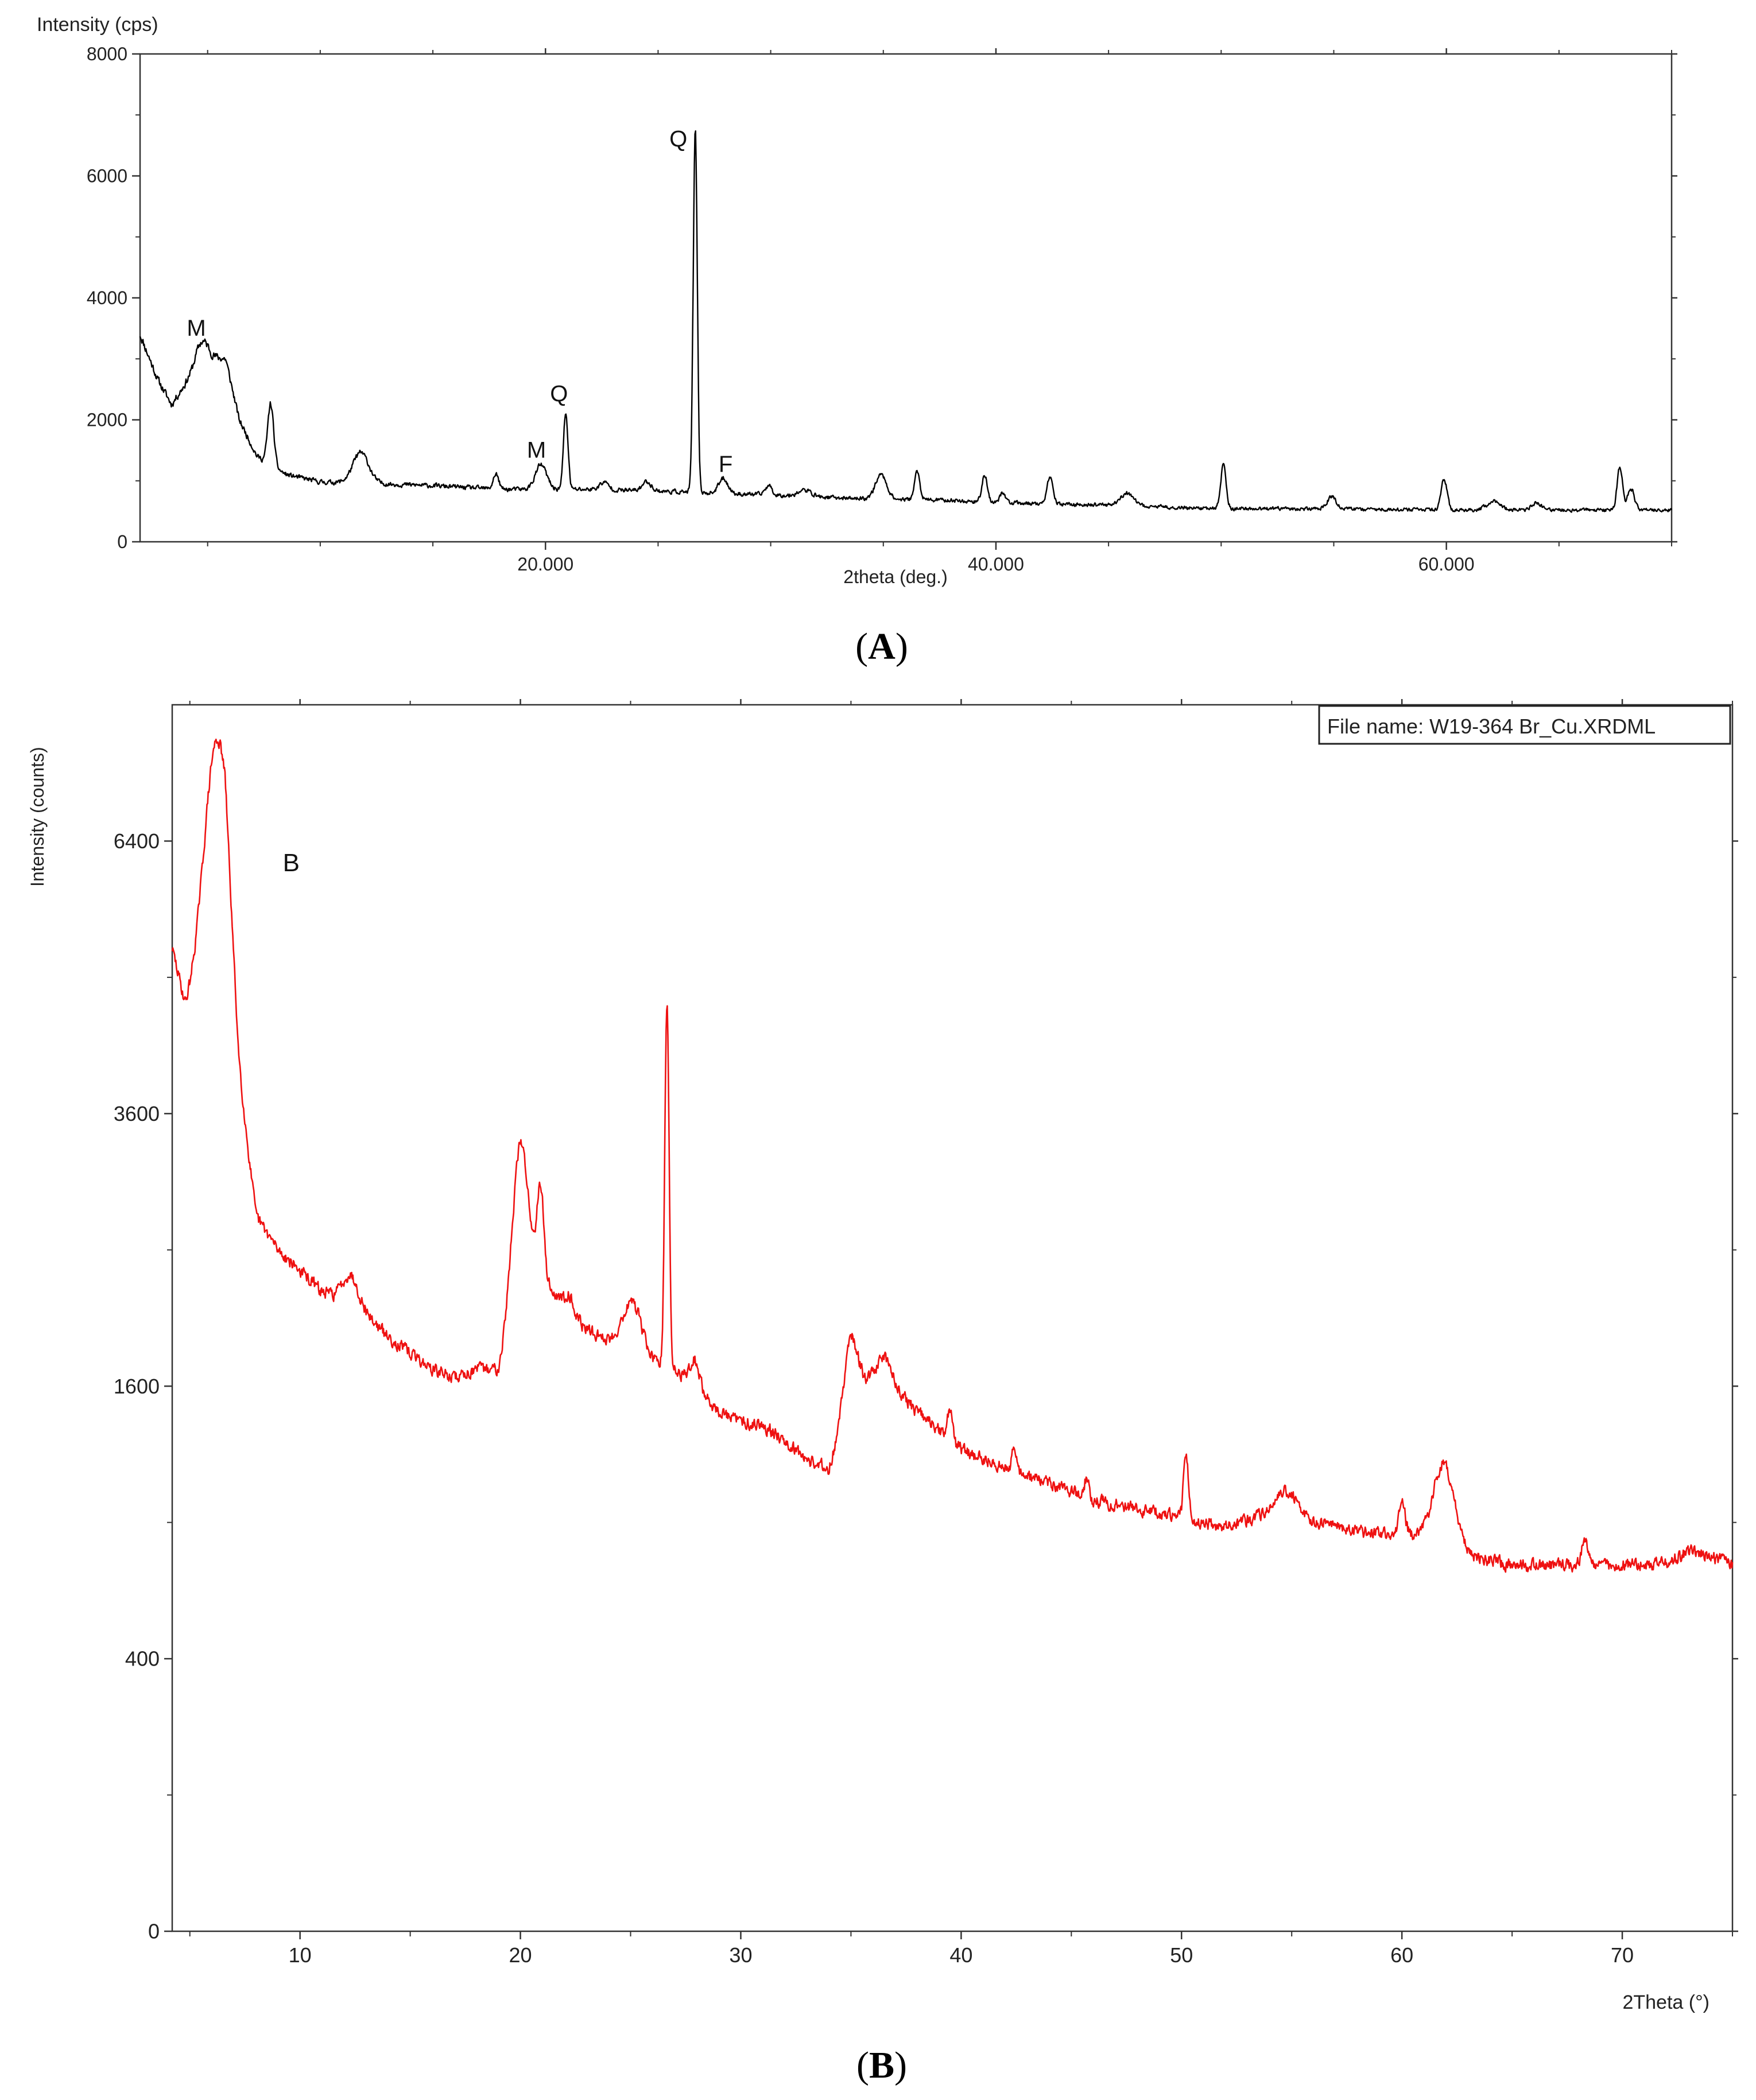 This screenshot has height=2100, width=1756. I want to click on x-tick-label: 20, so click(520, 1955).